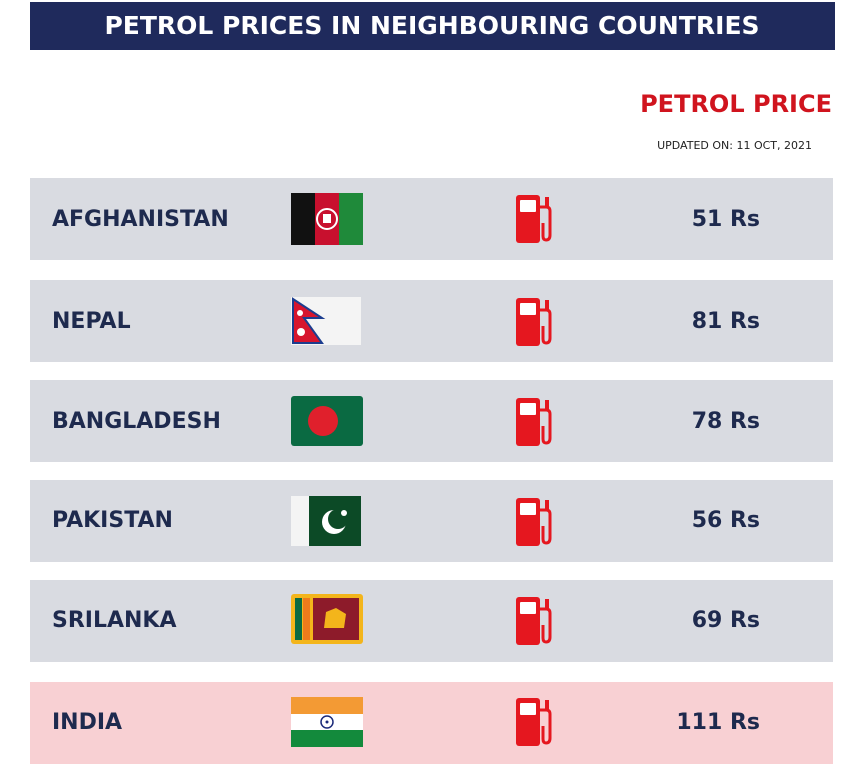  What do you see at coordinates (136, 421) in the screenshot?
I see `country: BANGLADESH` at bounding box center [136, 421].